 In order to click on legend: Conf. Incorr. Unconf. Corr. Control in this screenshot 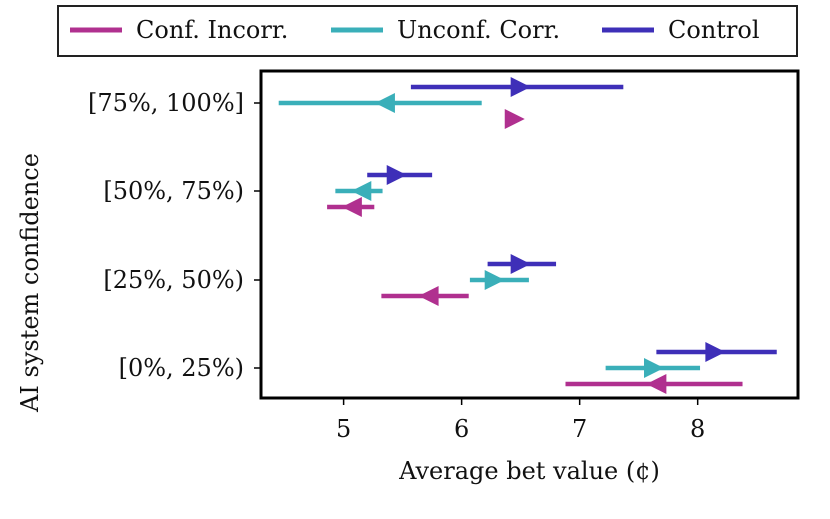, I will do `click(427, 31)`.